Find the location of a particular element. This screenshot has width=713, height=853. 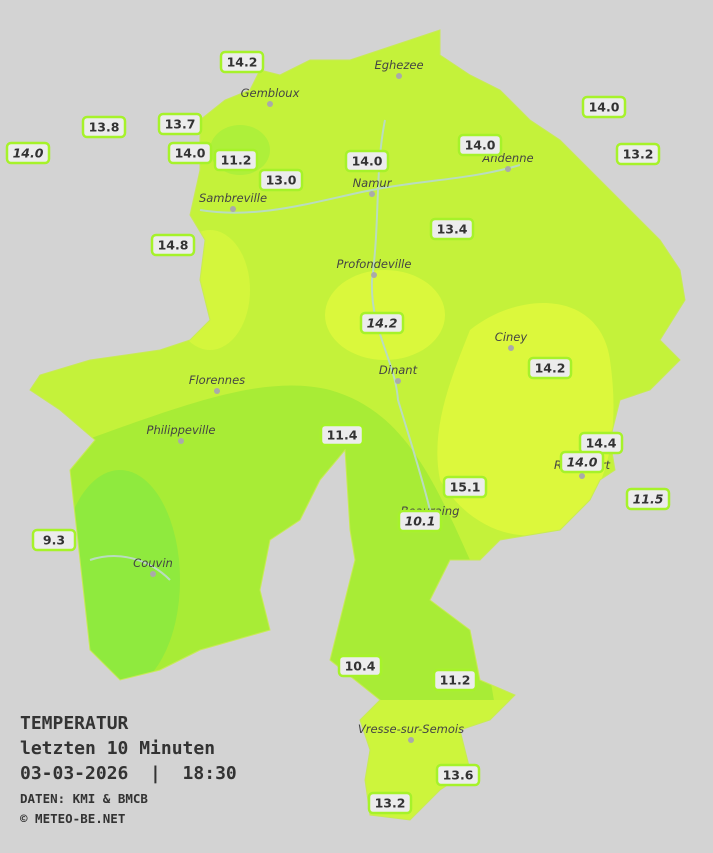

station: 13.0 is located at coordinates (281, 180).